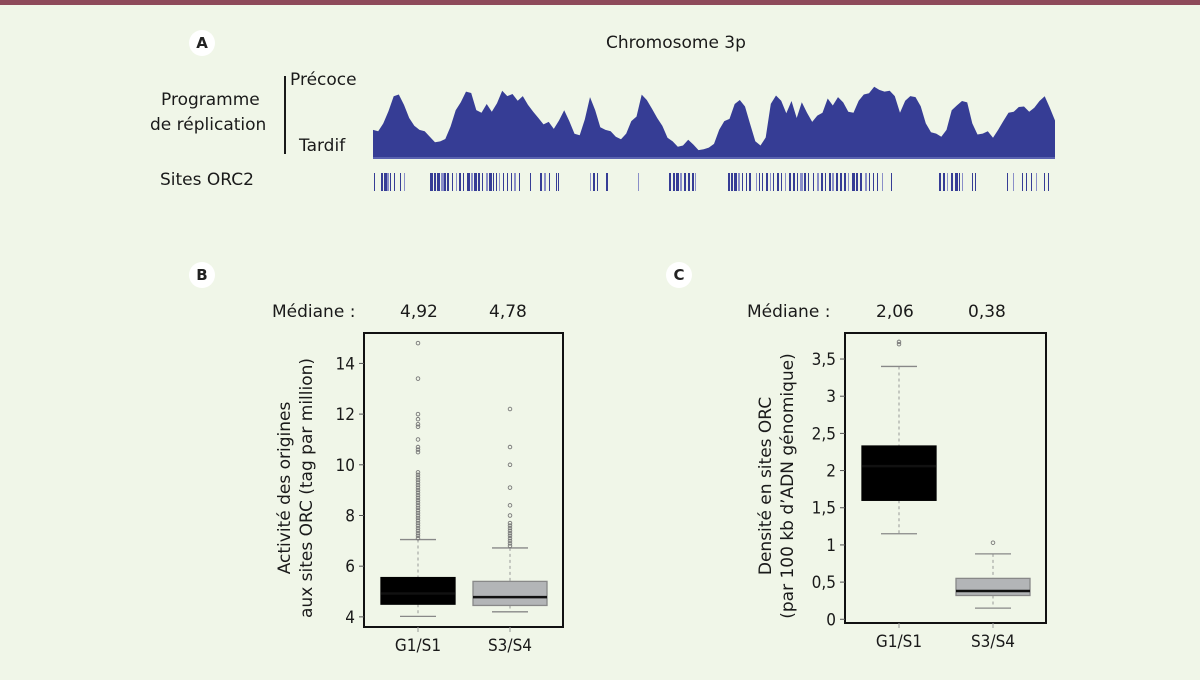 The width and height of the screenshot is (1200, 680). I want to click on late-label: Tardif, so click(322, 146).